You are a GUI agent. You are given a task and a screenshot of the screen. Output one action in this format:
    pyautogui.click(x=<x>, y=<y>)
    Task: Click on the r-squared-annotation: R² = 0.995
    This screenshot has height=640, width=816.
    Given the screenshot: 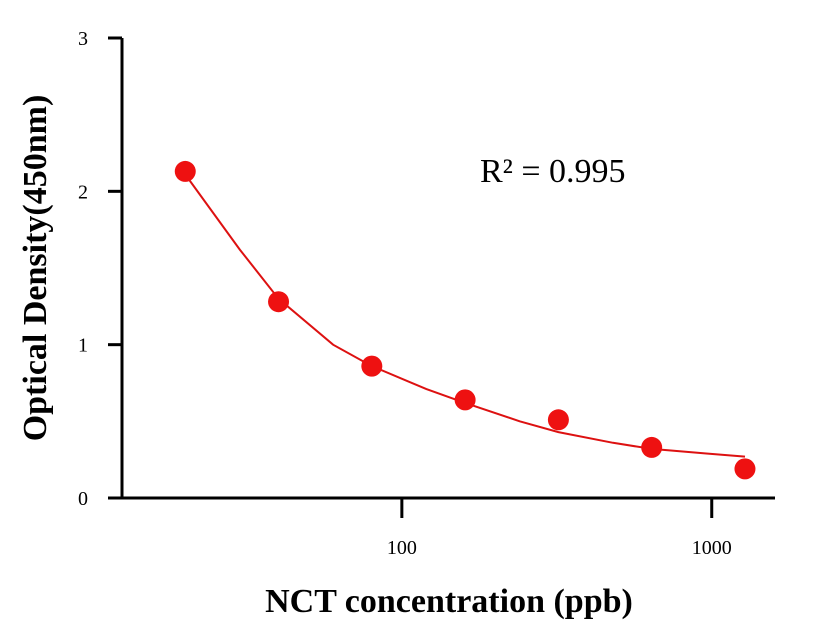 What is the action you would take?
    pyautogui.click(x=553, y=171)
    